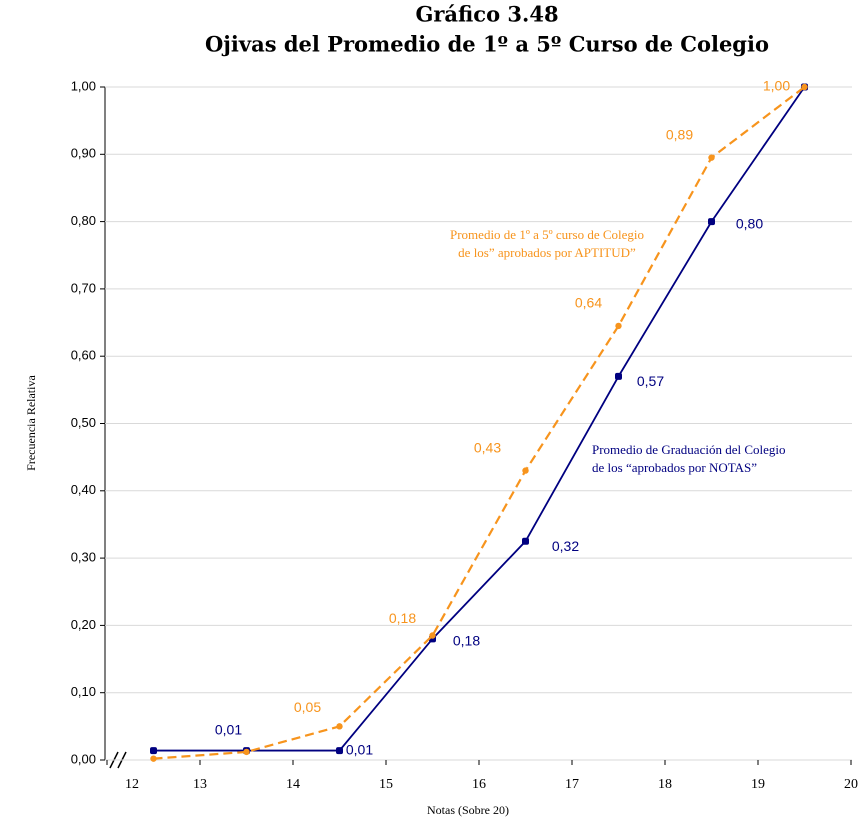 Image resolution: width=868 pixels, height=824 pixels. Describe the element at coordinates (31, 423) in the screenshot. I see `y-axis-title: Frecuencia Relativa` at that location.